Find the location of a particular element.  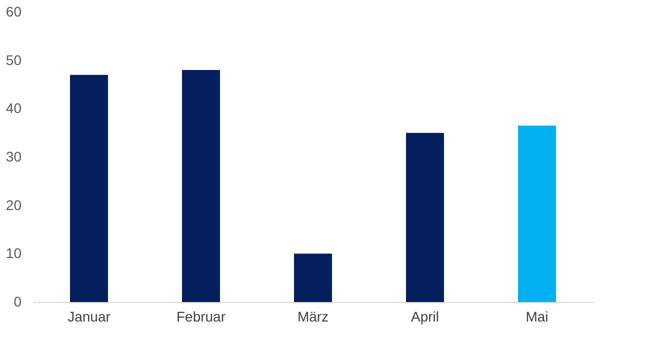

y-tick-label: 0 is located at coordinates (18, 302).